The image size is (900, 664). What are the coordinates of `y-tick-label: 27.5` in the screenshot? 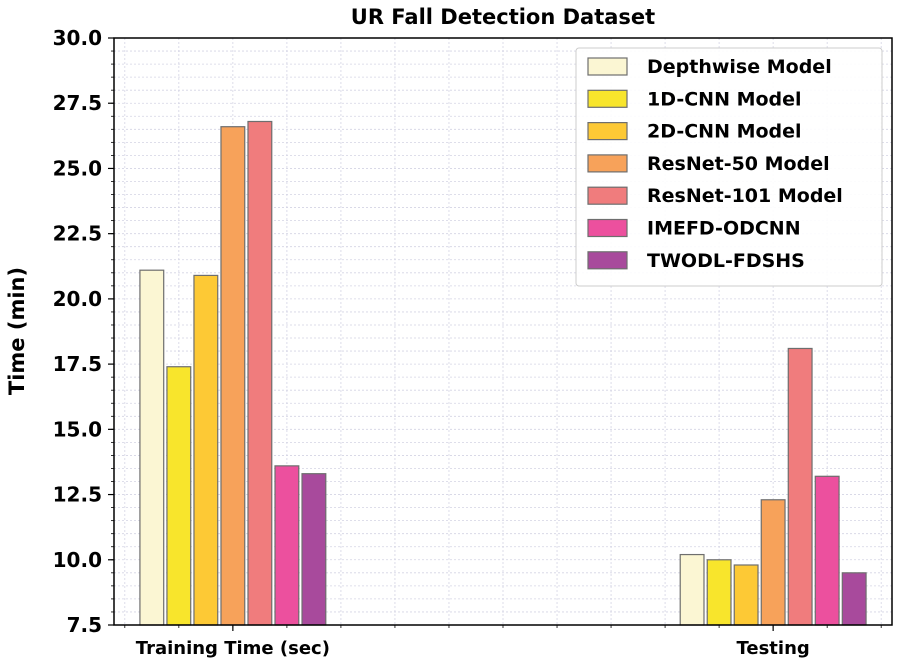 It's located at (77, 103).